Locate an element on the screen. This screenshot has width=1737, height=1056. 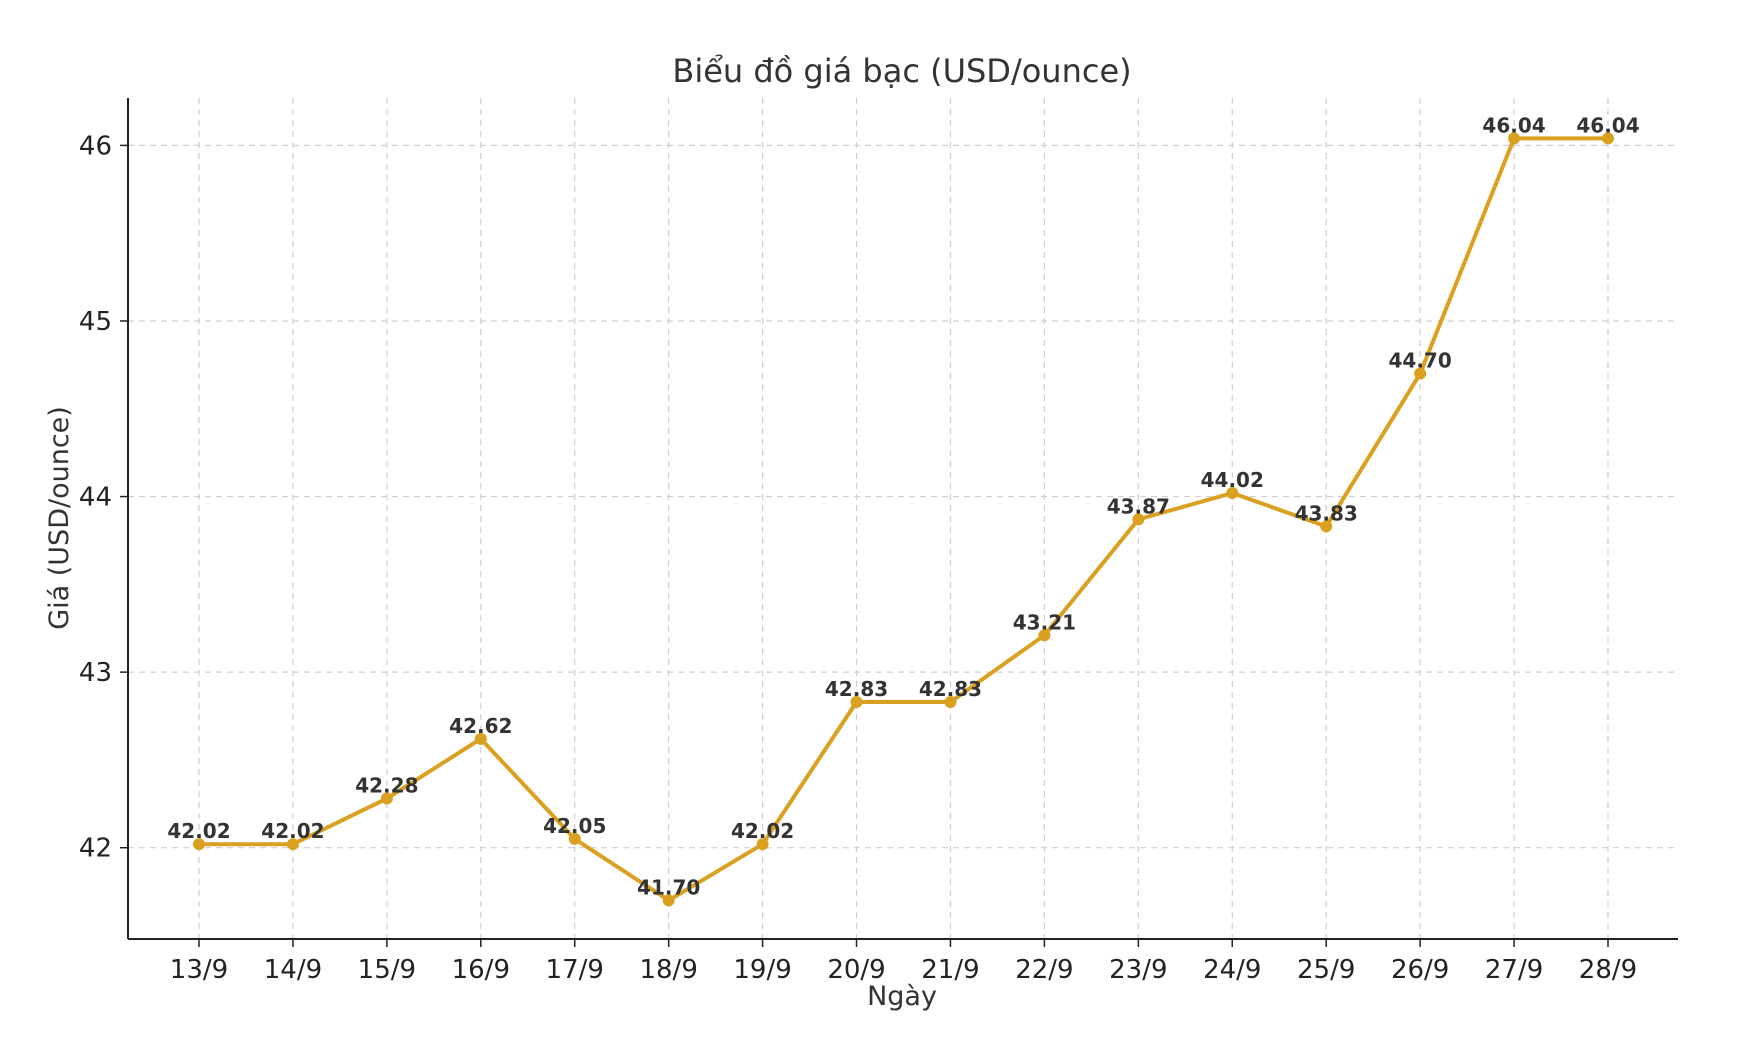
y-tick-label: 45 is located at coordinates (95, 322).